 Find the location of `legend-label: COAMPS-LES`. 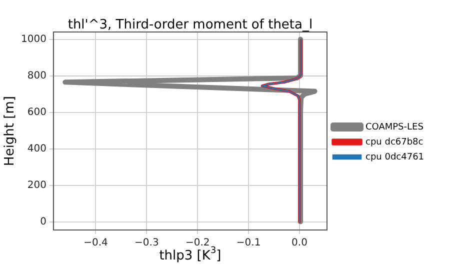

legend-label: COAMPS-LES is located at coordinates (395, 127).